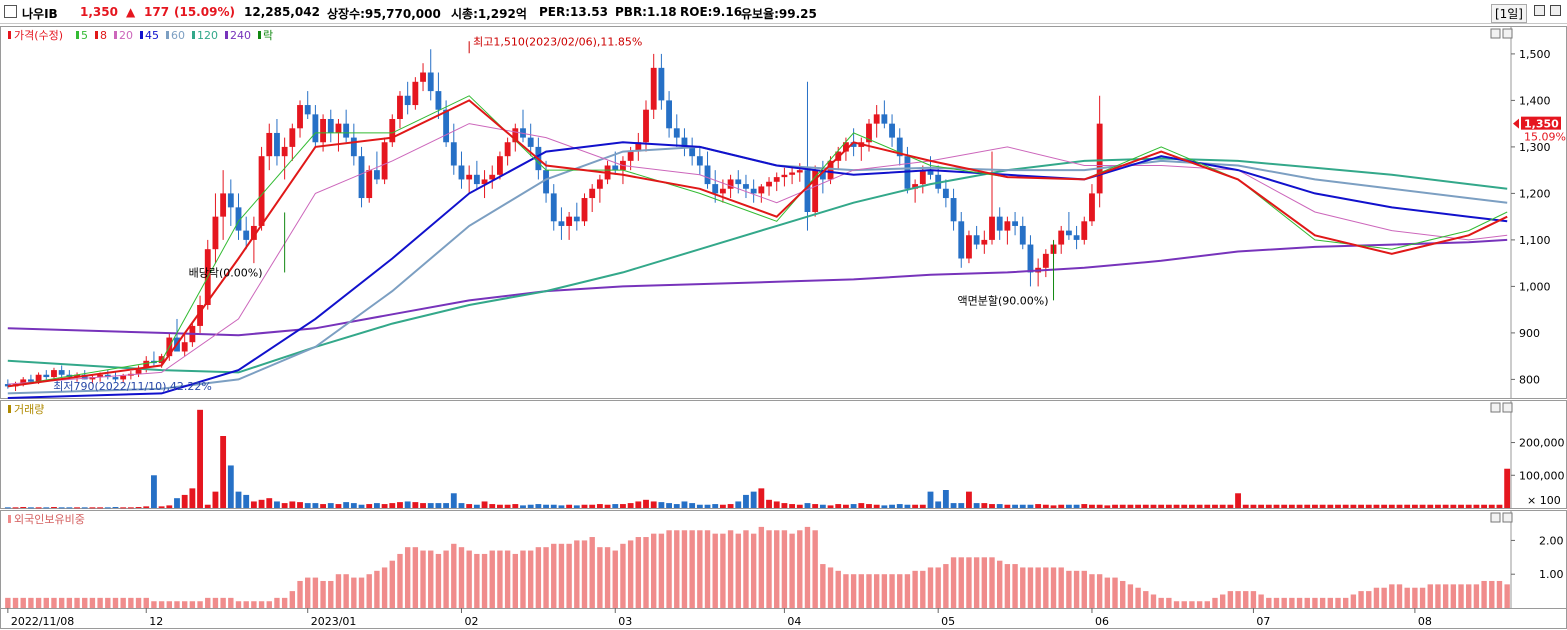 This screenshot has width=1567, height=630. I want to click on period-selector: [1일], so click(1508, 13).